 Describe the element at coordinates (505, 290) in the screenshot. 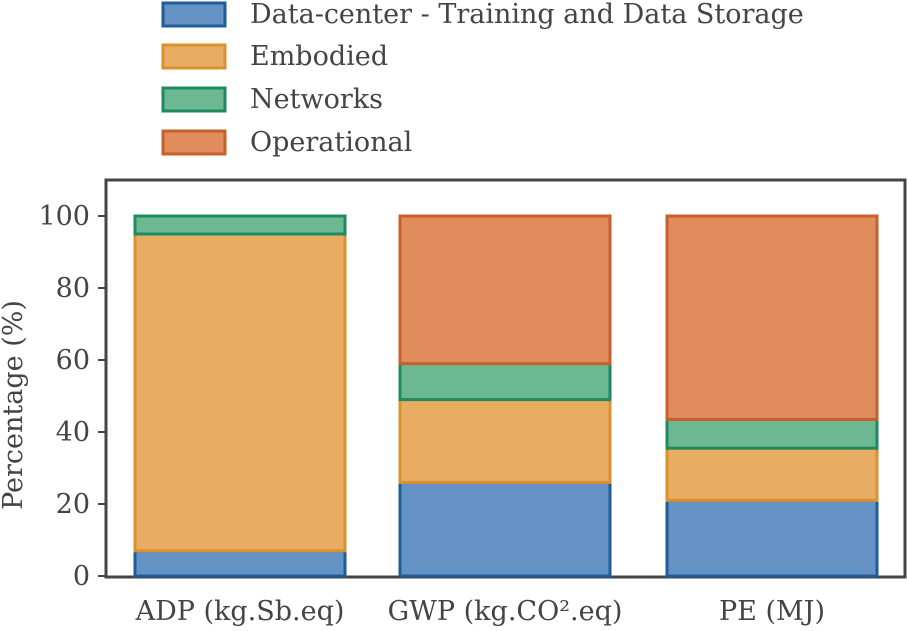

I see `bar-gwp-kg-co-eq-operational` at that location.